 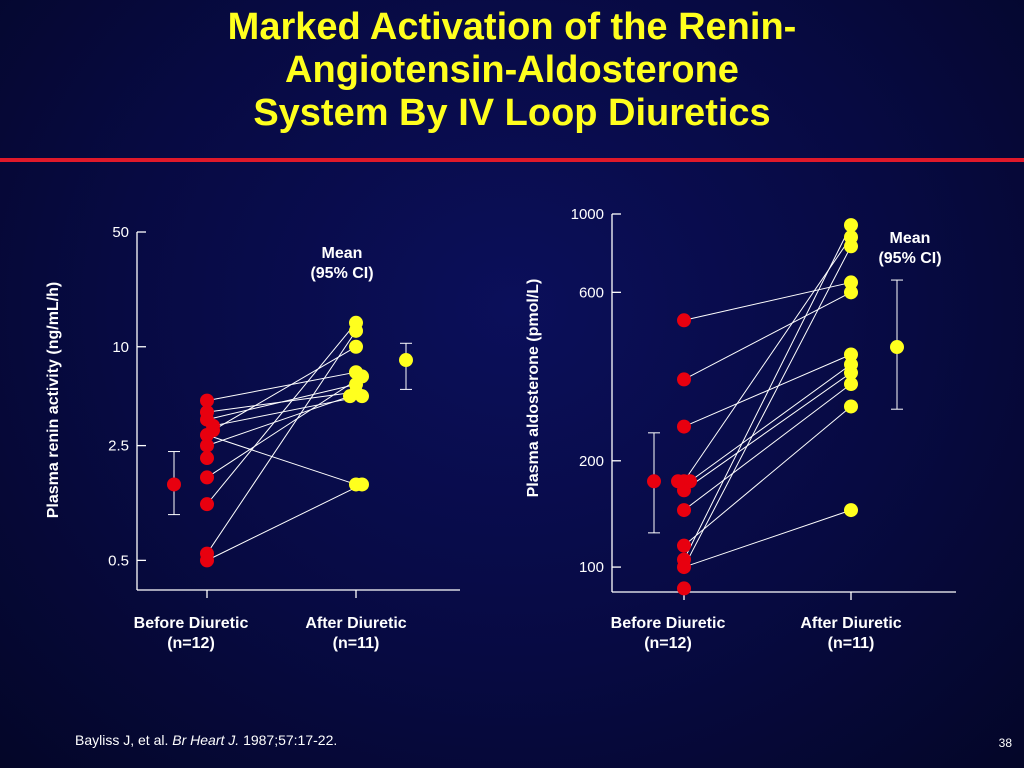 I want to click on renin-y-tick-label: 2.5, so click(x=118, y=446).